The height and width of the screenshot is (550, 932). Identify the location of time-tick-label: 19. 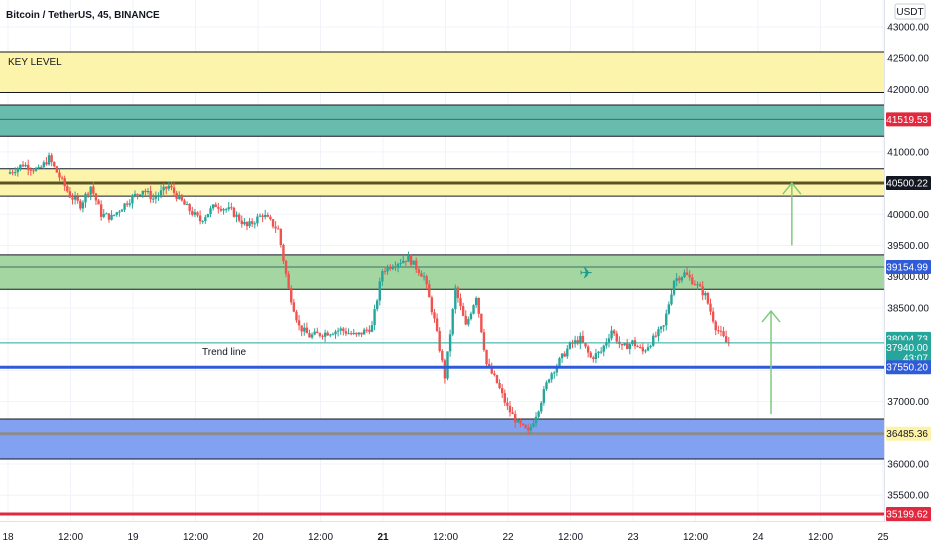
(133, 537).